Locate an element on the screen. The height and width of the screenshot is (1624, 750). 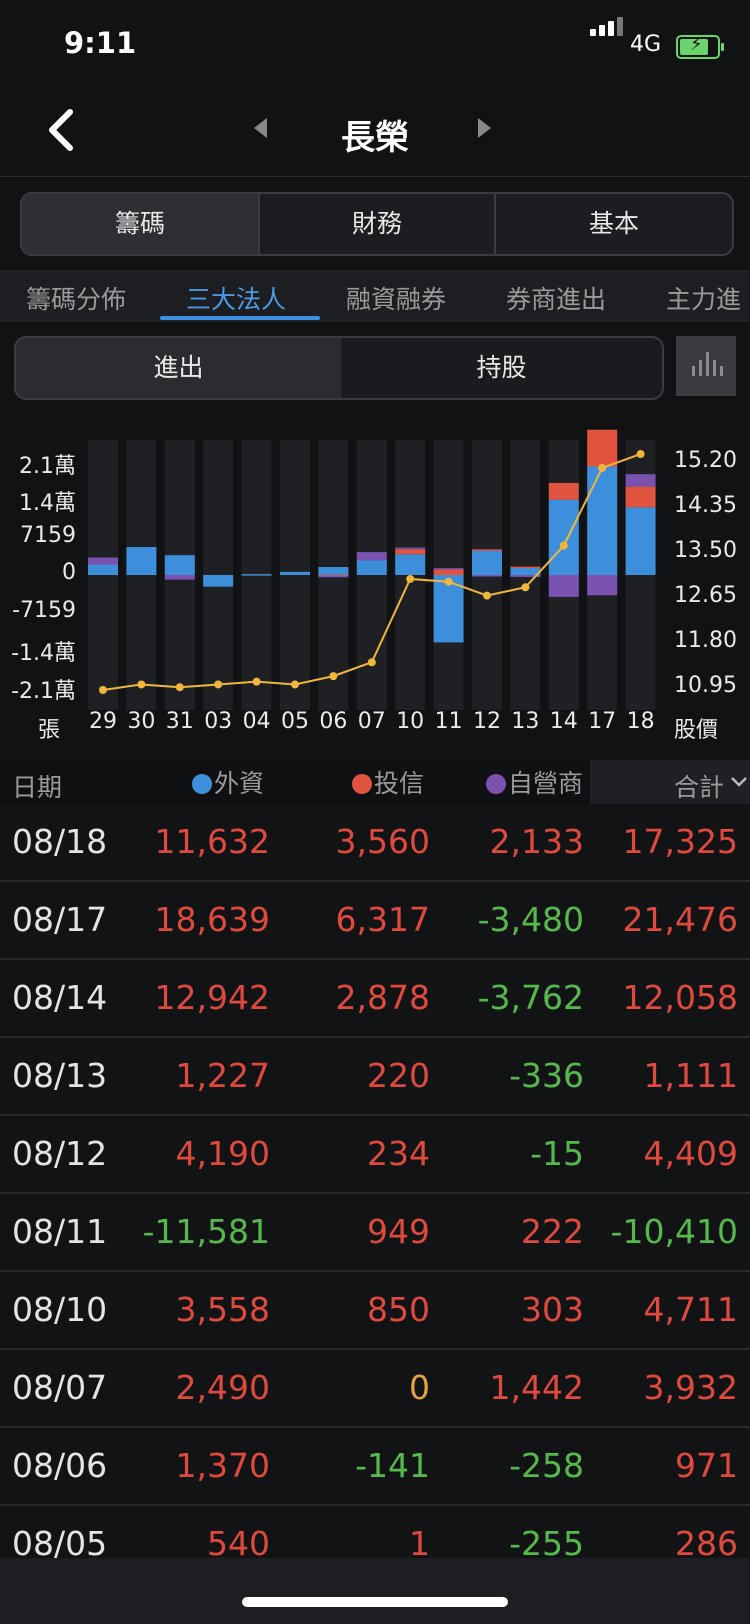
stock-title: 長榮 is located at coordinates (375, 138).